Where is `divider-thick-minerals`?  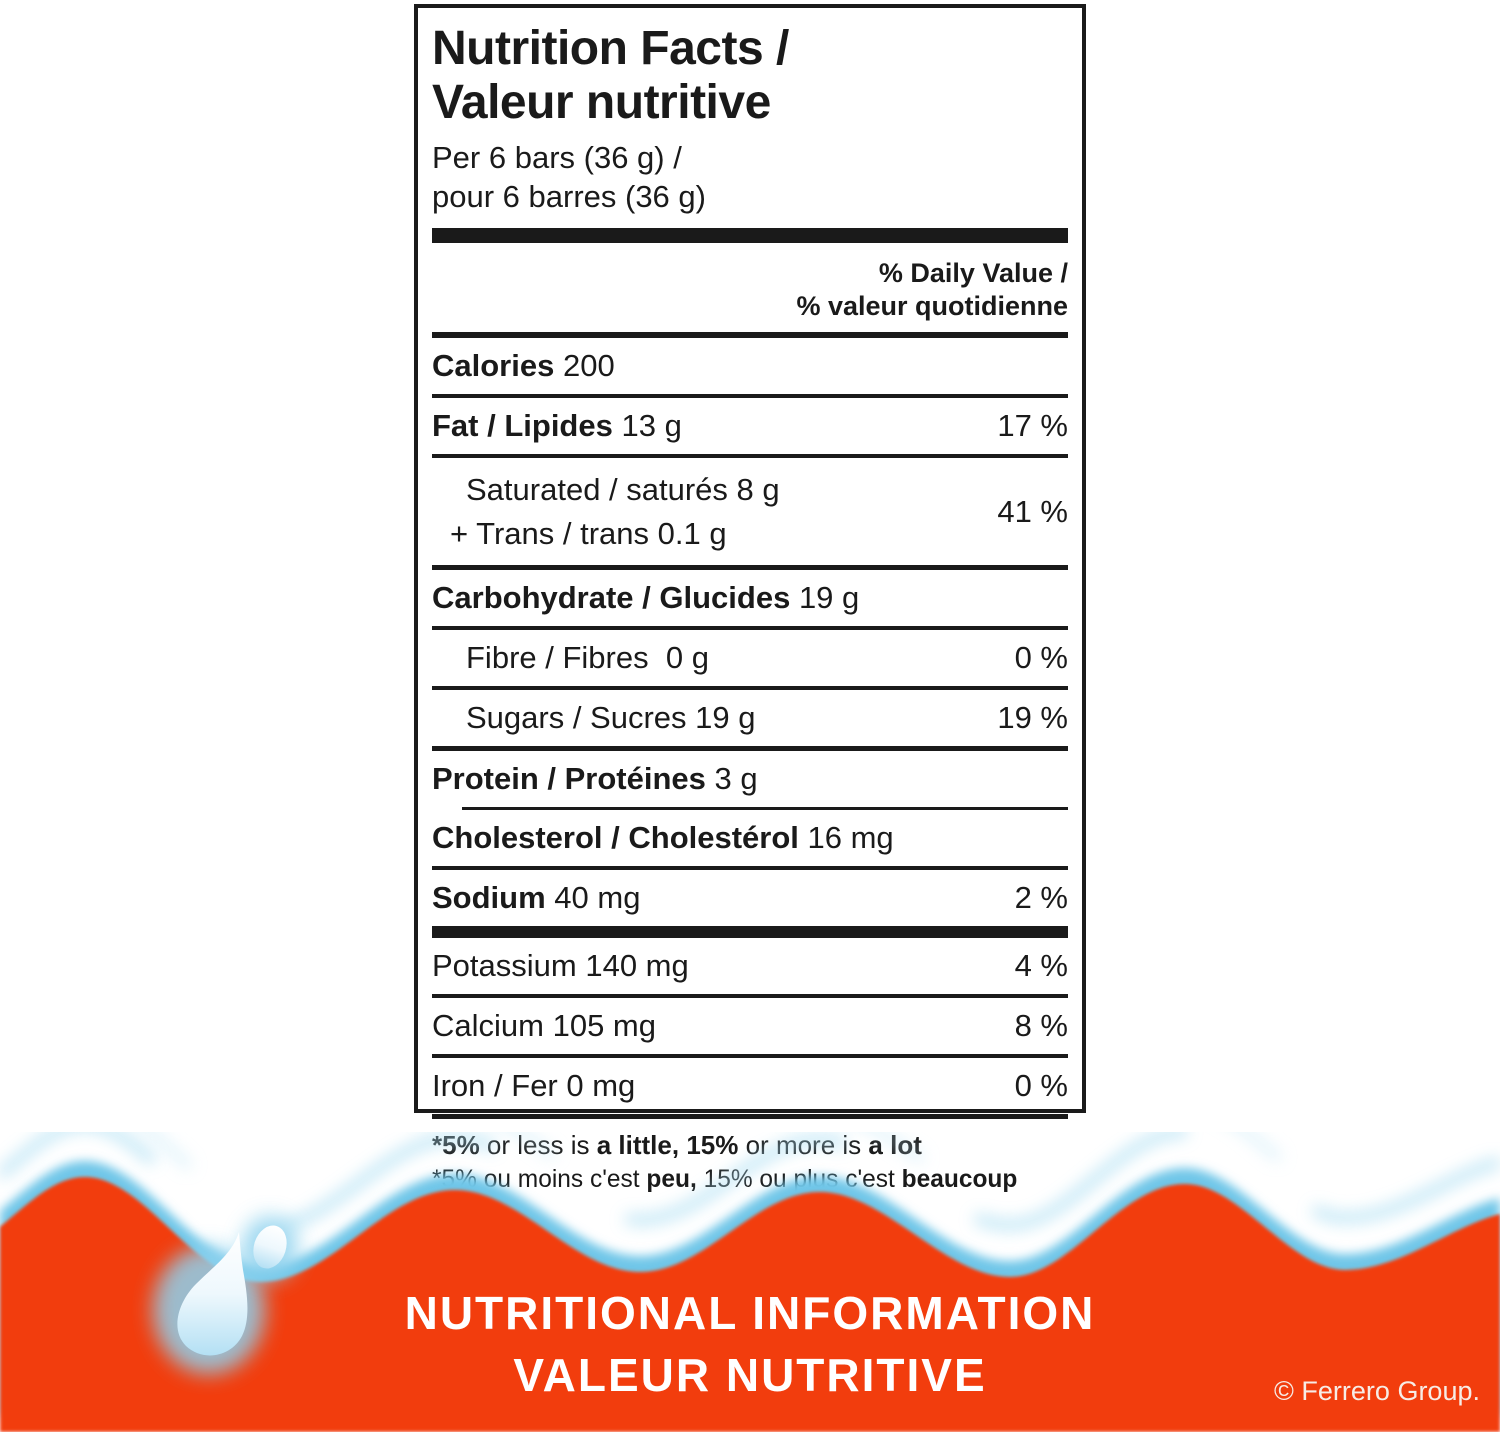 divider-thick-minerals is located at coordinates (750, 932).